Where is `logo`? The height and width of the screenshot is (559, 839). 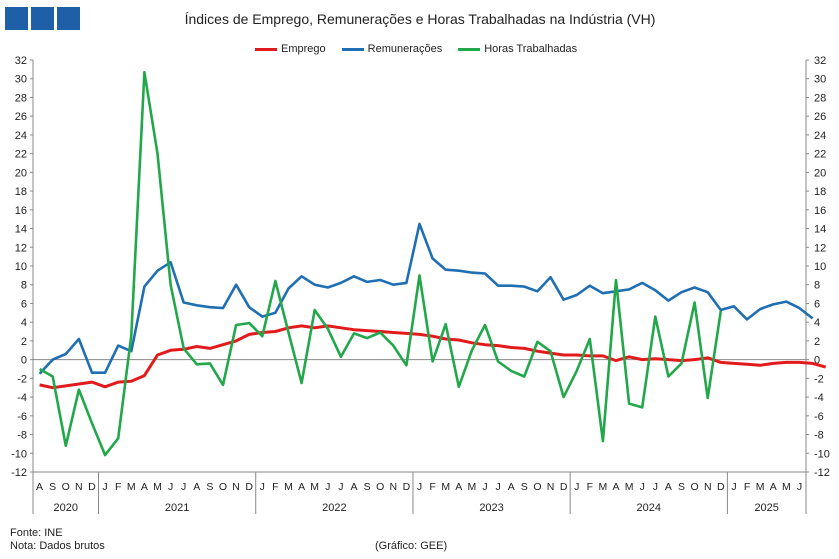 logo is located at coordinates (42, 18).